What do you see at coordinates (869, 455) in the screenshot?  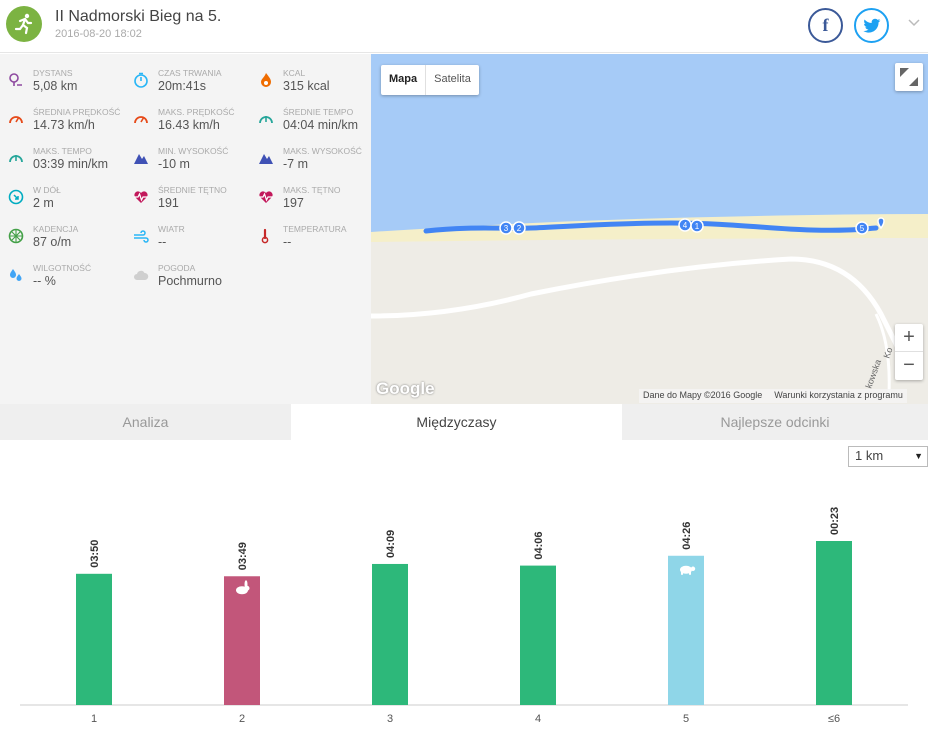 I see `split-distance-value: 1 km` at bounding box center [869, 455].